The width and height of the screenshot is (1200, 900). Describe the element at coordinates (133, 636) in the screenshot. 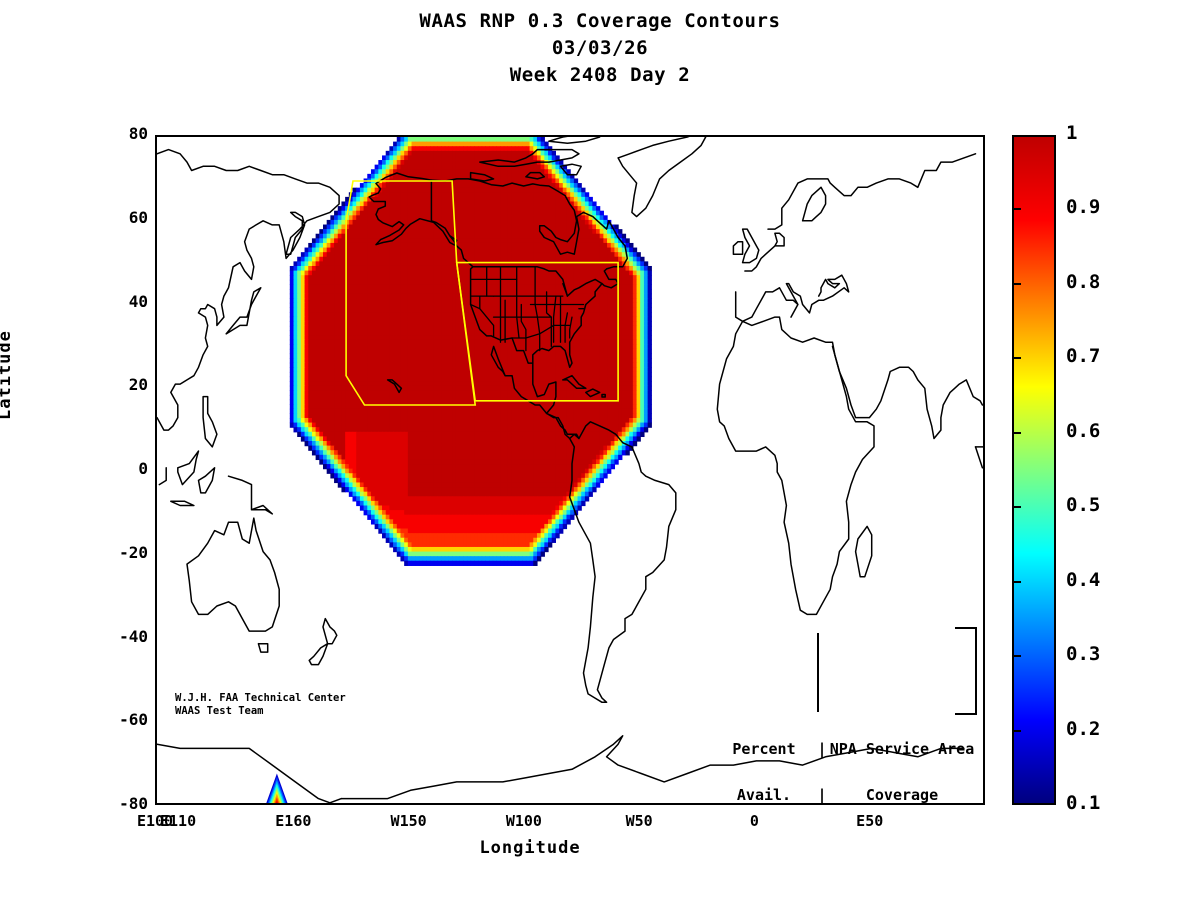

I see `y-axis-tick-label: -40` at that location.